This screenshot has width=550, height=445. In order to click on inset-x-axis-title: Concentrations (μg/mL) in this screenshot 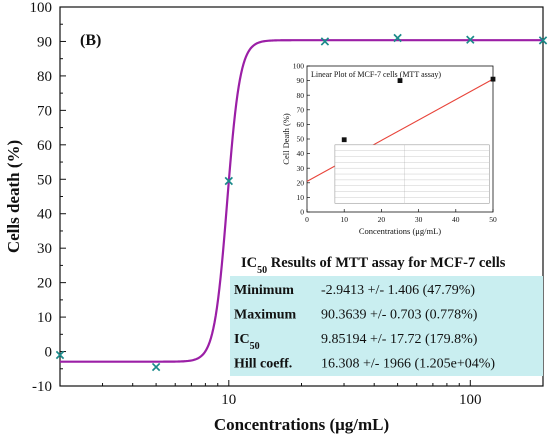, I will do `click(400, 231)`.